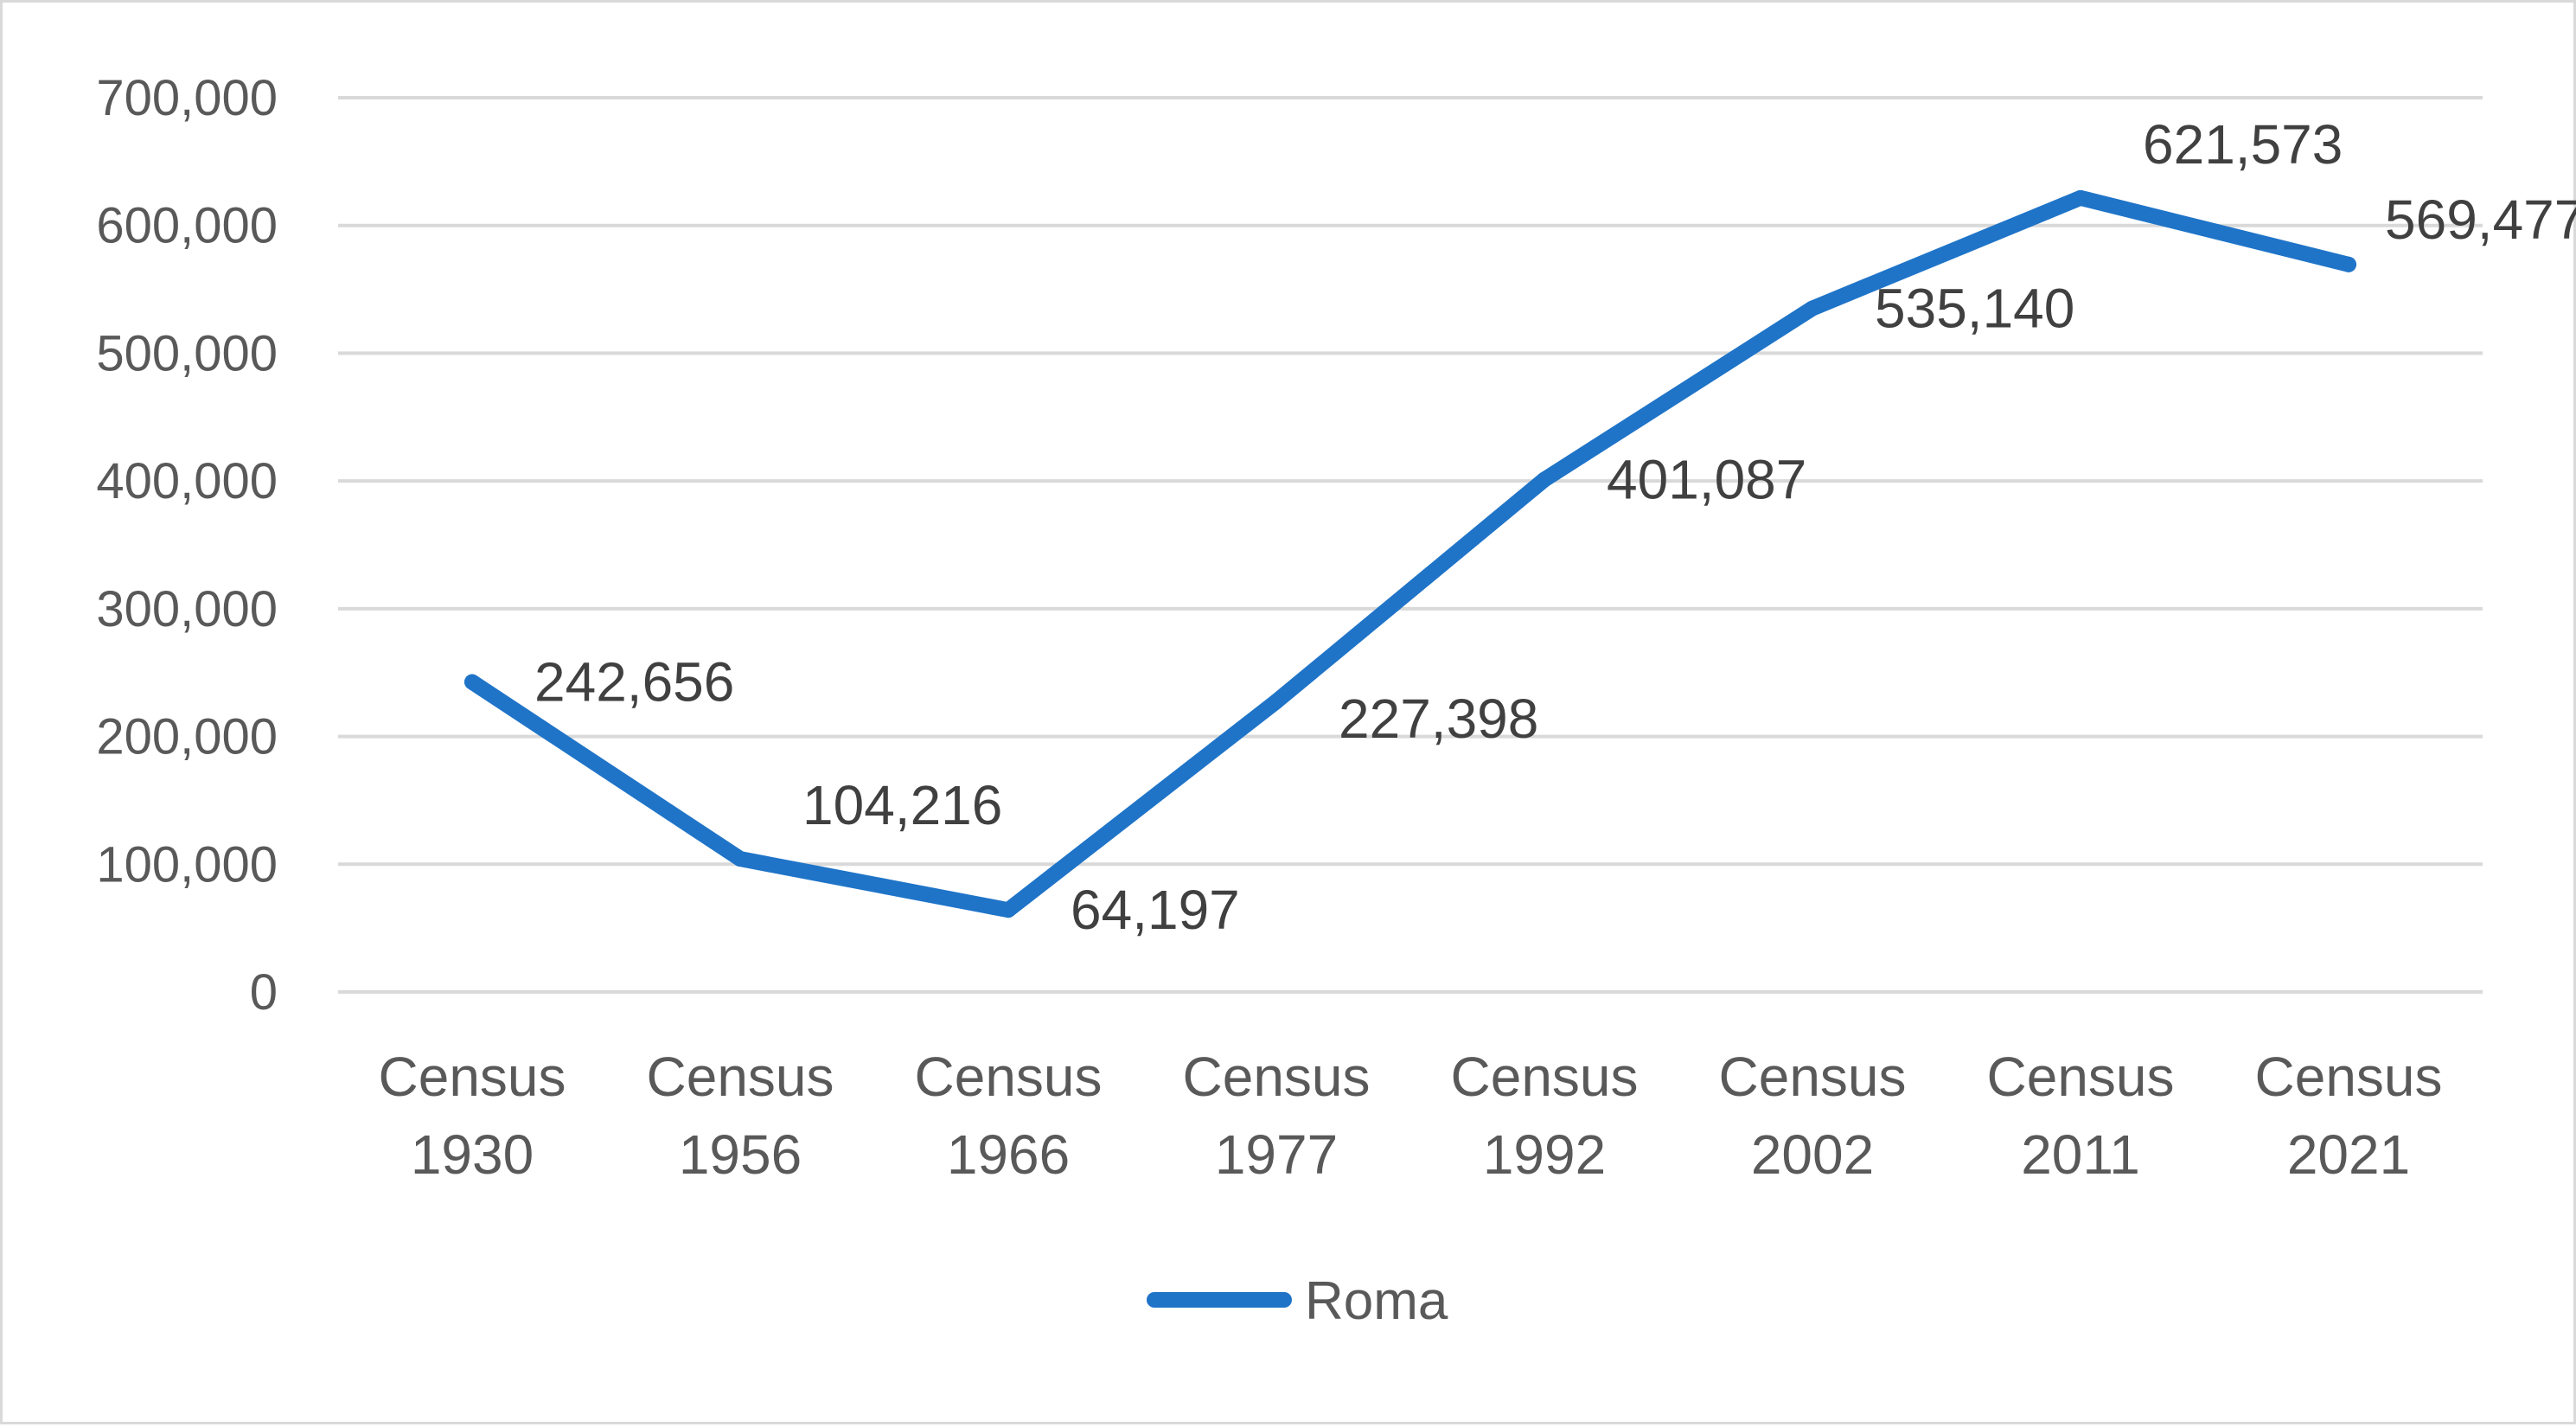 Image resolution: width=2576 pixels, height=1427 pixels. I want to click on data-label: 227,398, so click(1438, 719).